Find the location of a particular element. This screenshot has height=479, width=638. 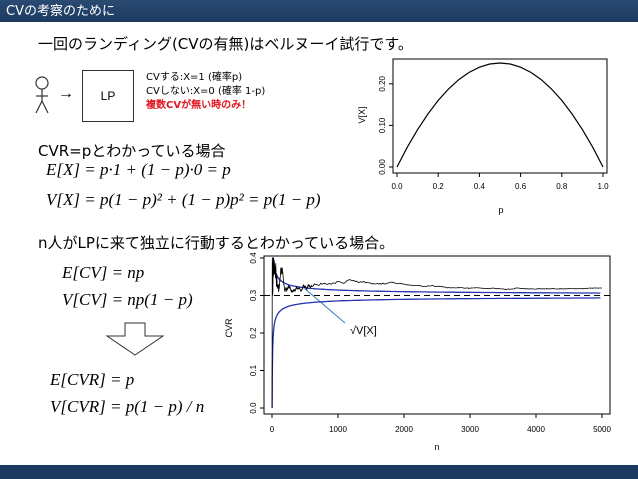

lp-box-label: LP is located at coordinates (108, 96).